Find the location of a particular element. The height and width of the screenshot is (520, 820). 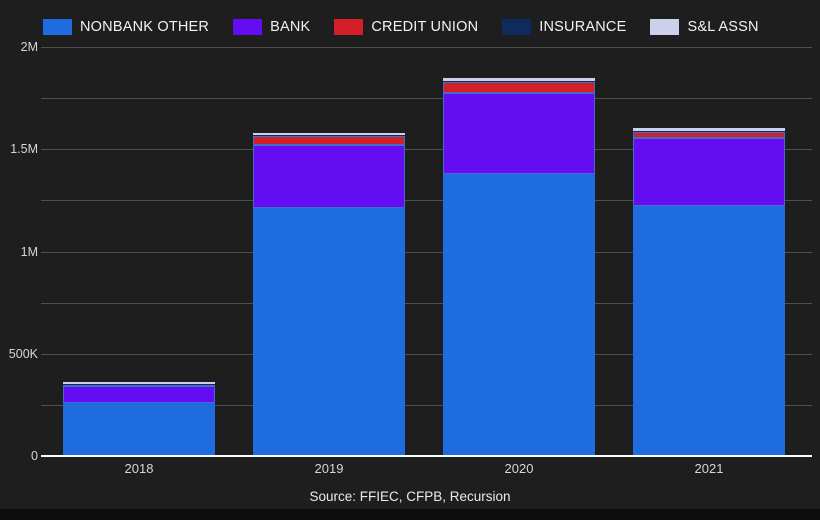

bar-segment-2020-s-l-assn is located at coordinates (519, 80).